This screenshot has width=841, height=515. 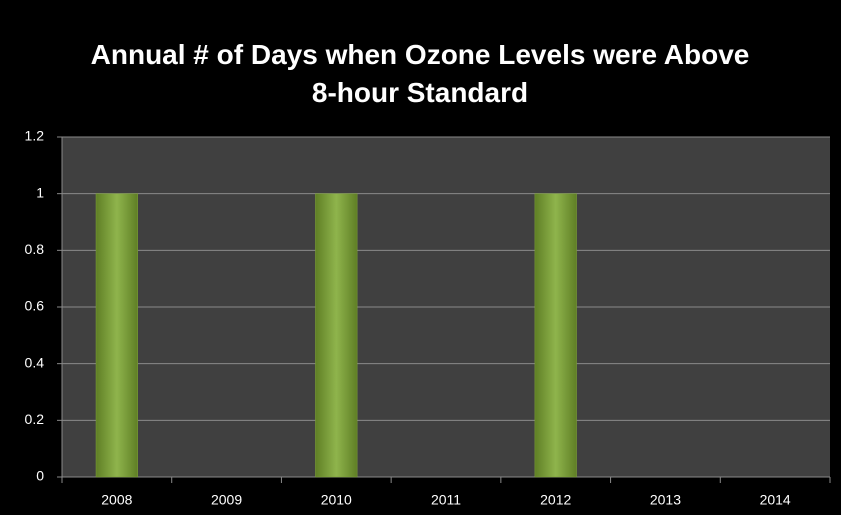 What do you see at coordinates (35, 249) in the screenshot?
I see `y-tick-label: 0.8` at bounding box center [35, 249].